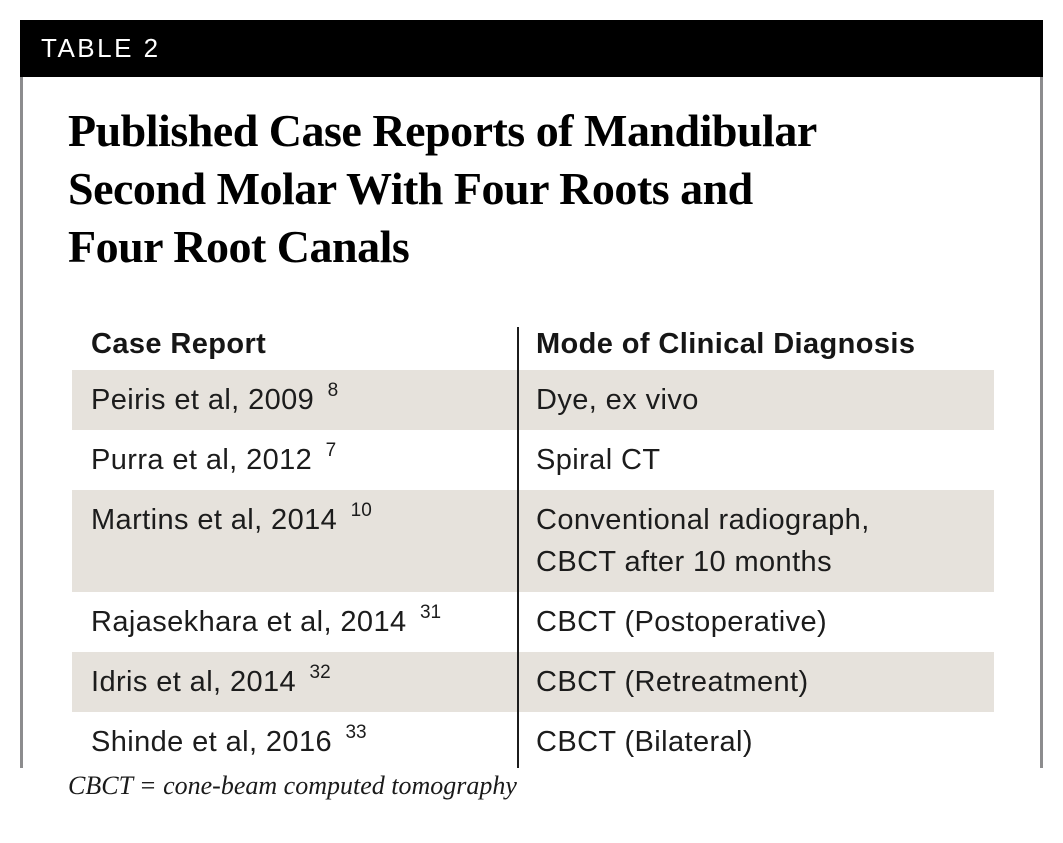 This screenshot has width=1063, height=843. Describe the element at coordinates (266, 620) in the screenshot. I see `case-report-cell: Rajasekhara et al, 2014 31` at that location.